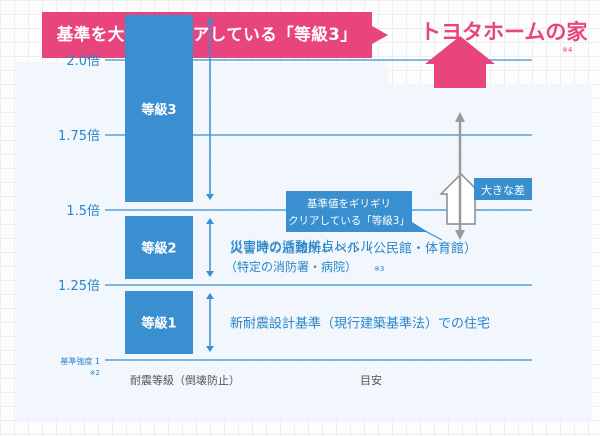 The width and height of the screenshot is (600, 436). Describe the element at coordinates (80, 361) in the screenshot. I see `y-tick-label: 基準強度 1` at that location.